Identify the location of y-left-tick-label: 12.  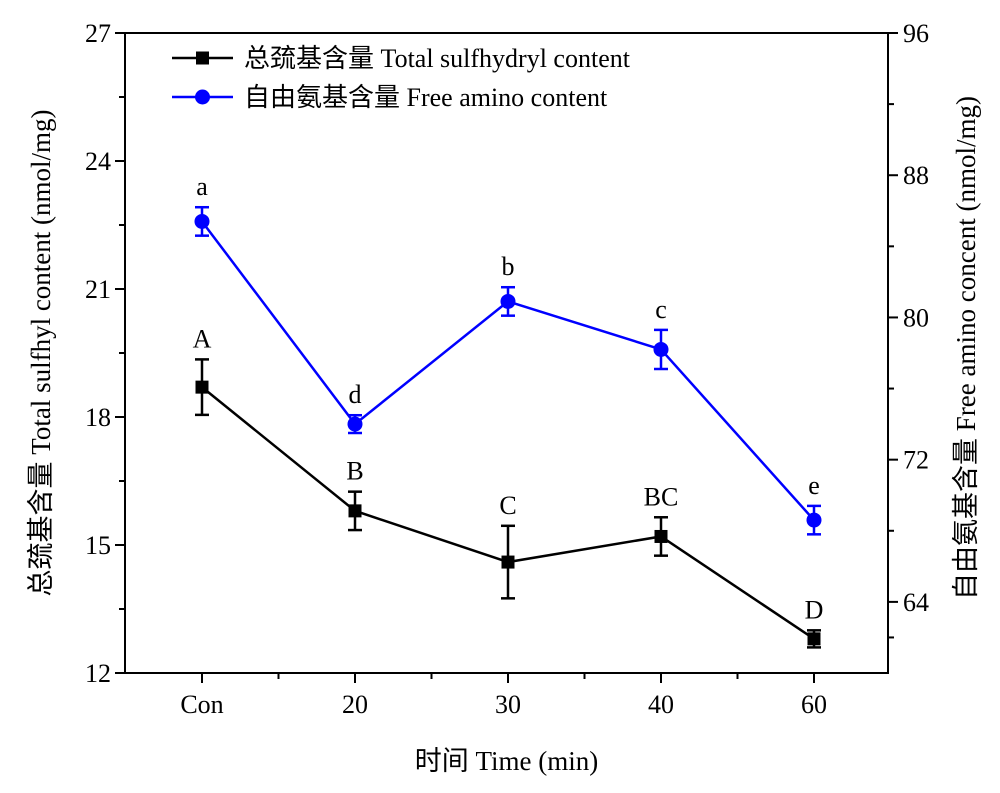
(98, 673).